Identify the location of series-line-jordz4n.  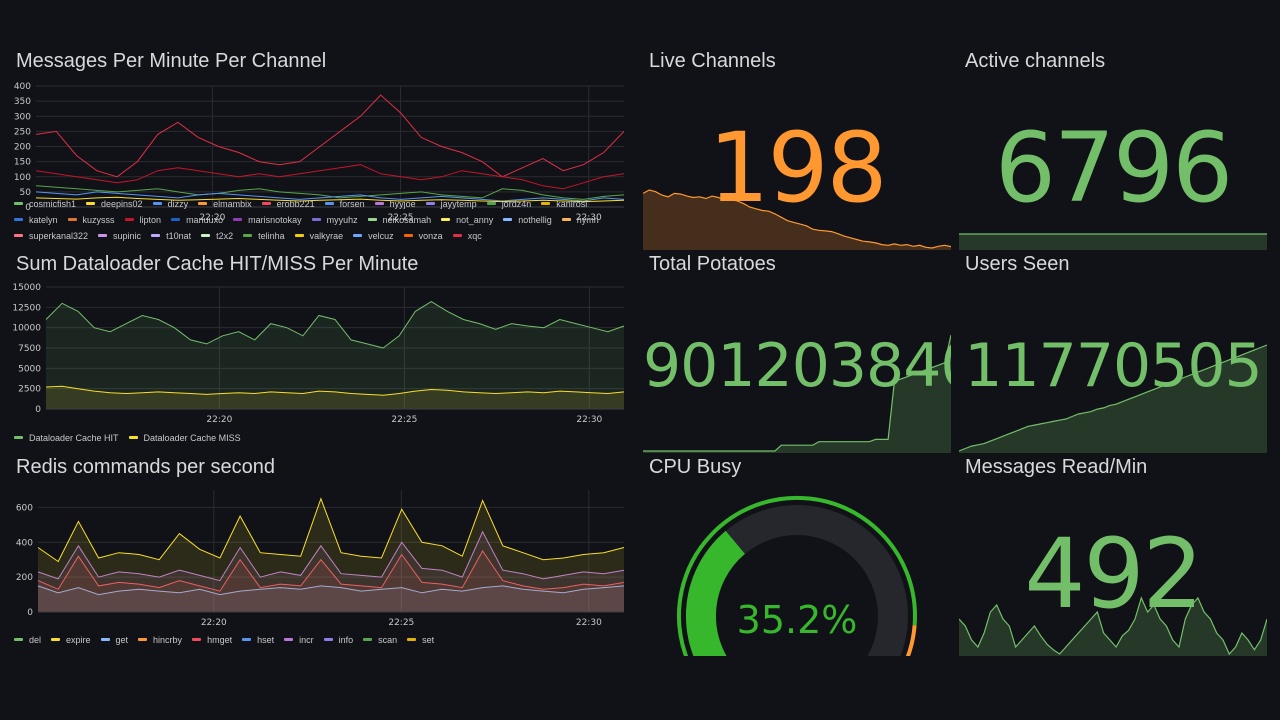
(330, 192).